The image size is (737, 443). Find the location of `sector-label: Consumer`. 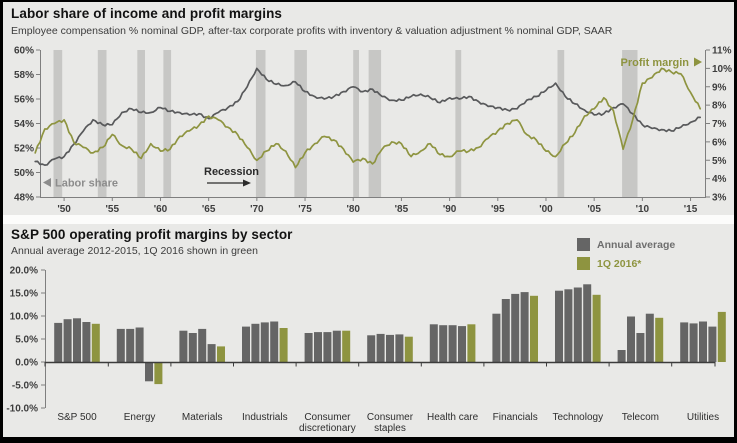

sector-label: Consumer is located at coordinates (327, 417).